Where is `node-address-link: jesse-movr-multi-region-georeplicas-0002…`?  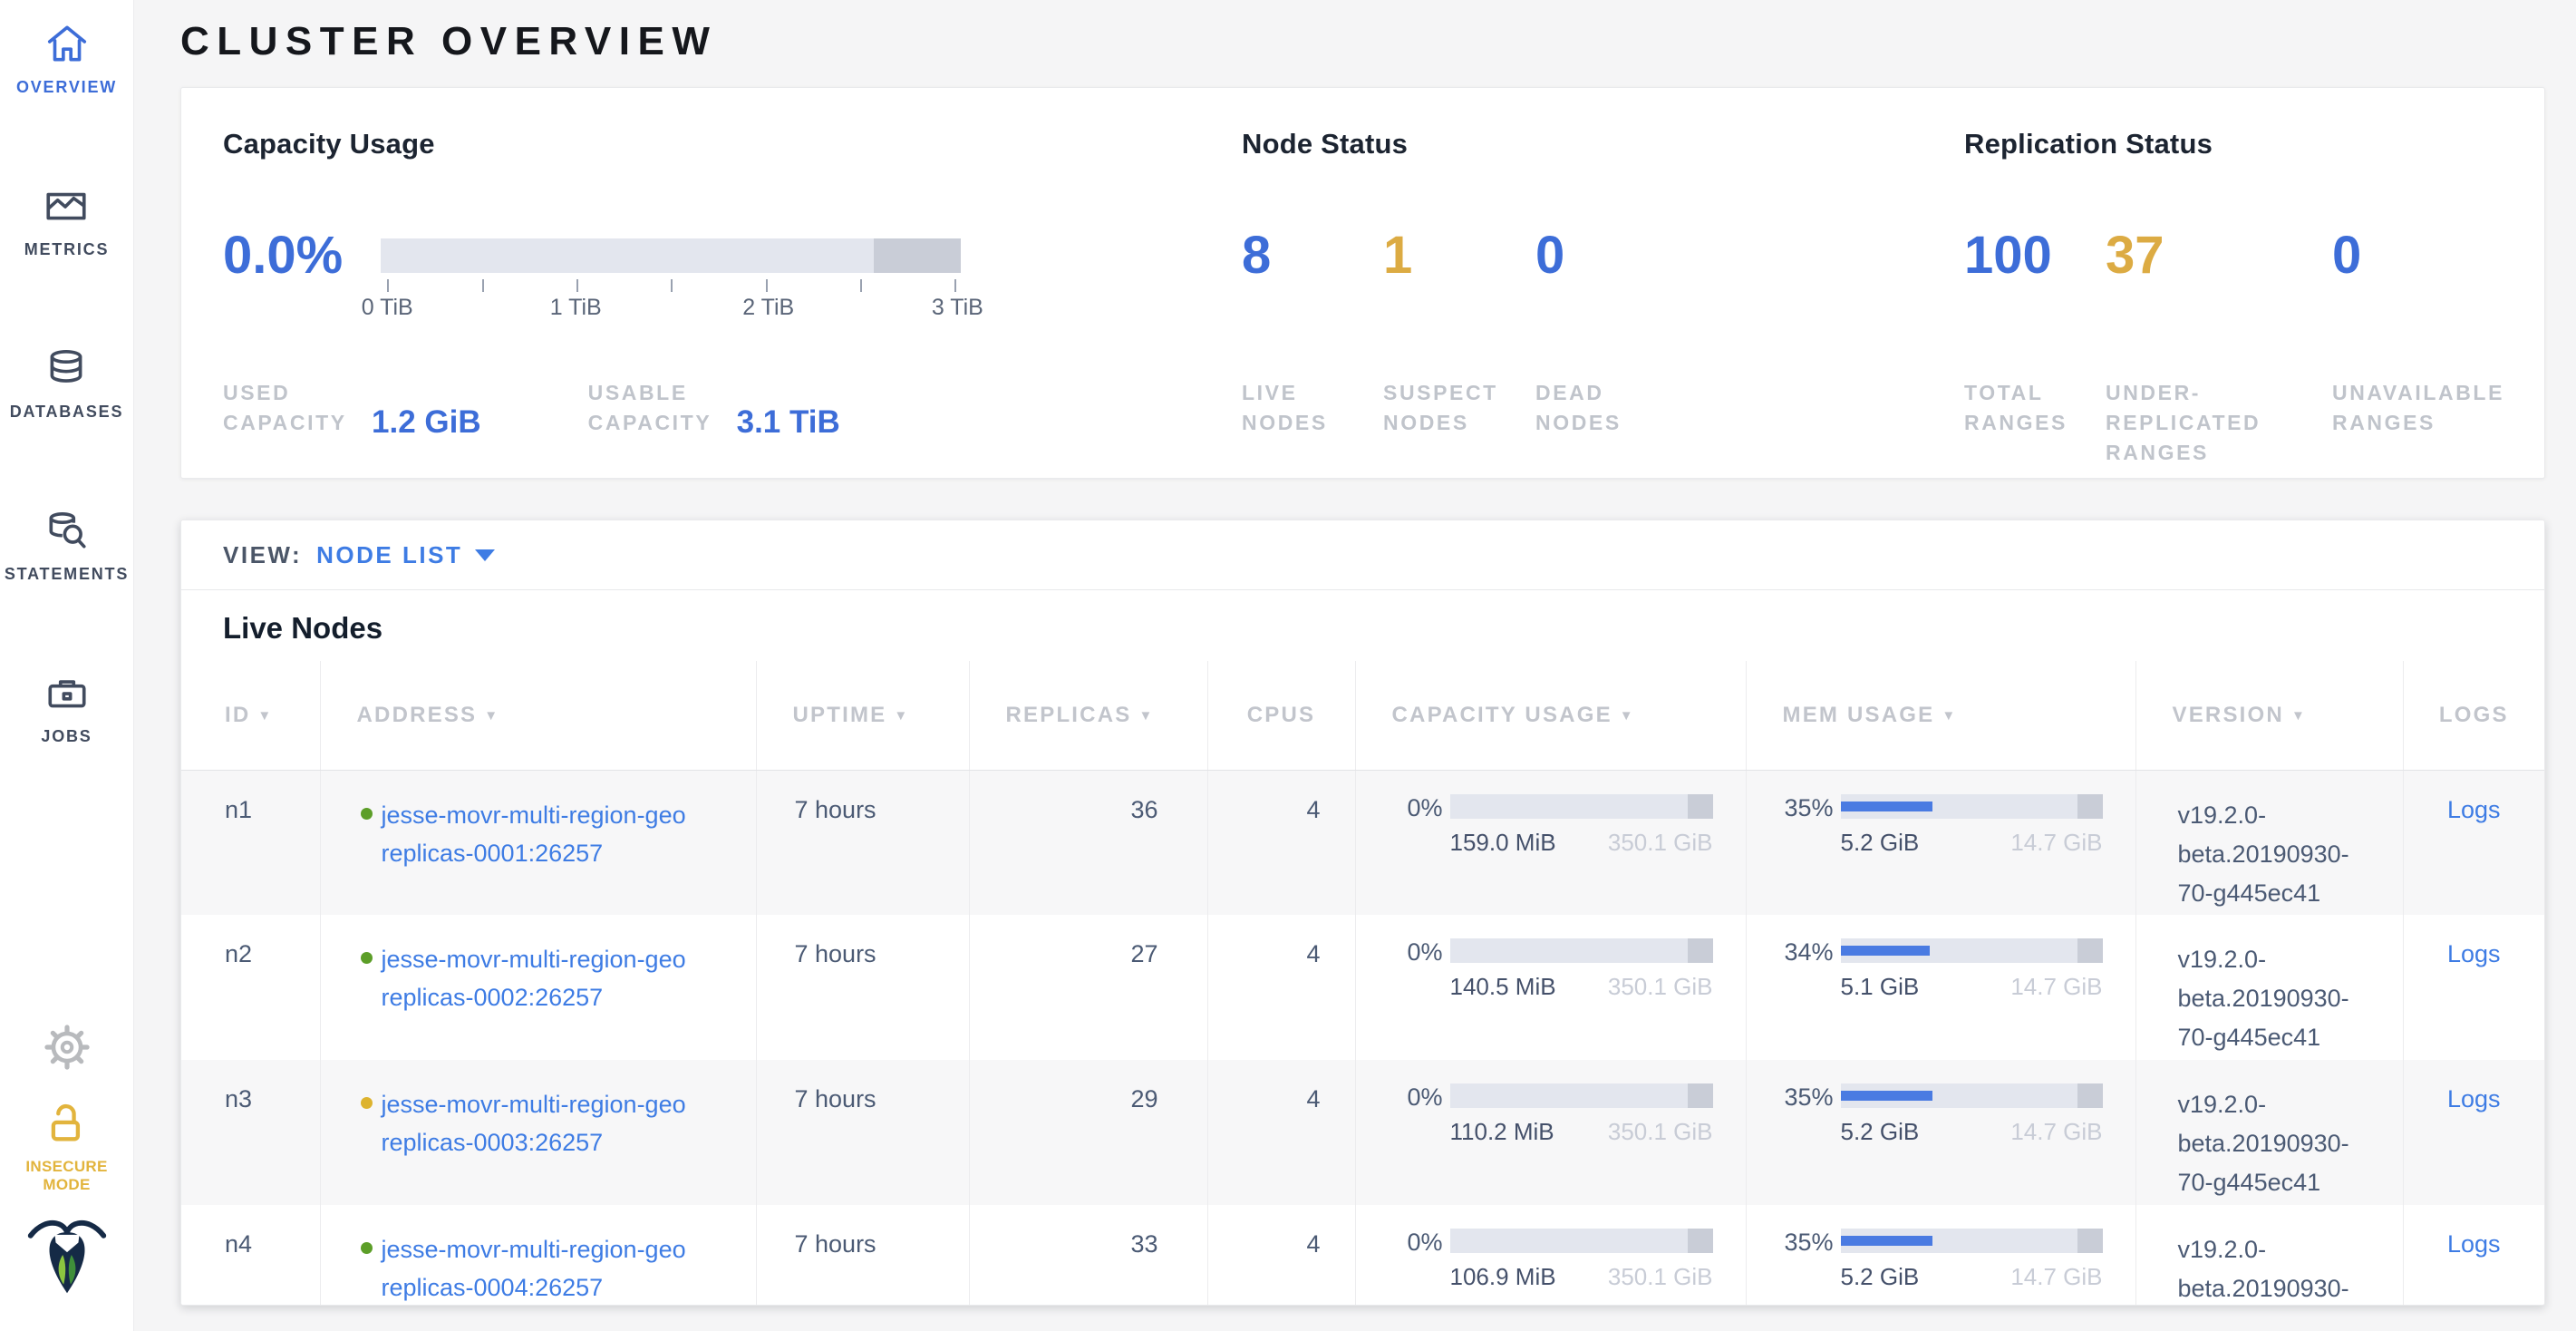 node-address-link: jesse-movr-multi-region-georeplicas-0002… is located at coordinates (533, 979).